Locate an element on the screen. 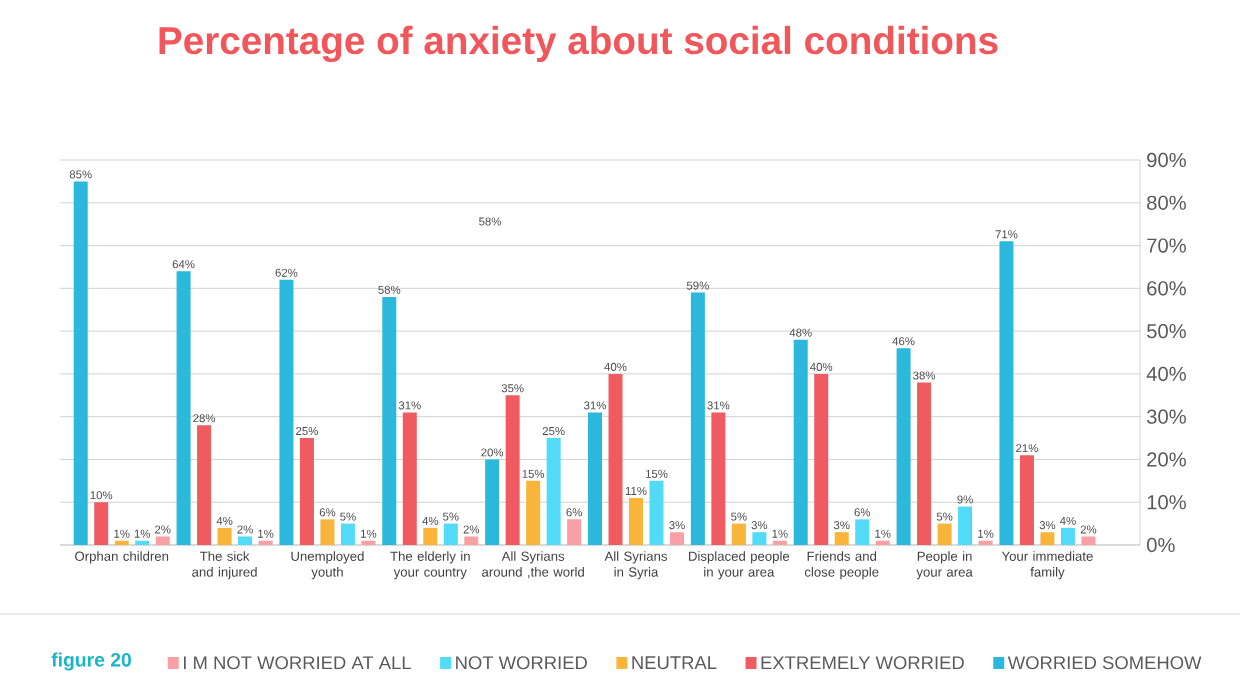  data-label: 48% is located at coordinates (800, 332).